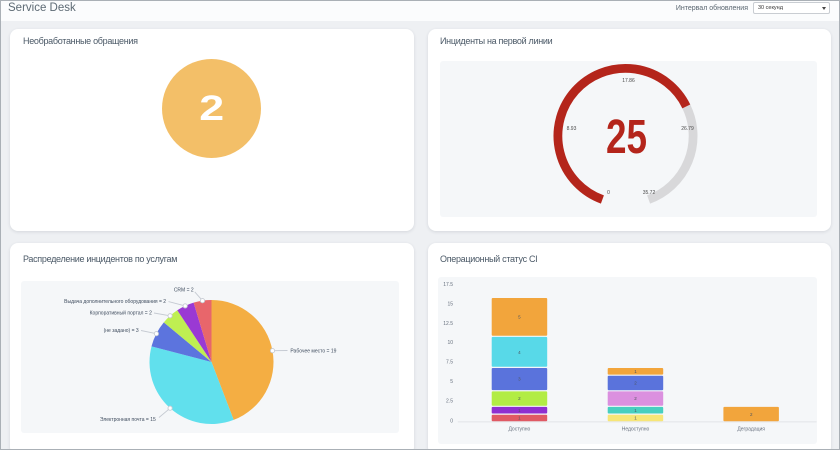  I want to click on svg-text: 25, so click(626, 137).